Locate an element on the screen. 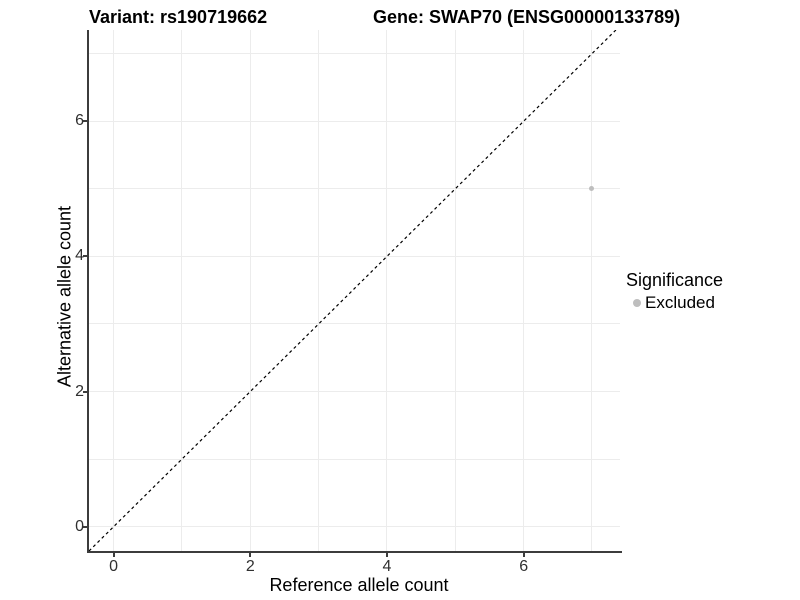 Image resolution: width=800 pixels, height=600 pixels. y-tick-label-2: 2 is located at coordinates (79, 391).